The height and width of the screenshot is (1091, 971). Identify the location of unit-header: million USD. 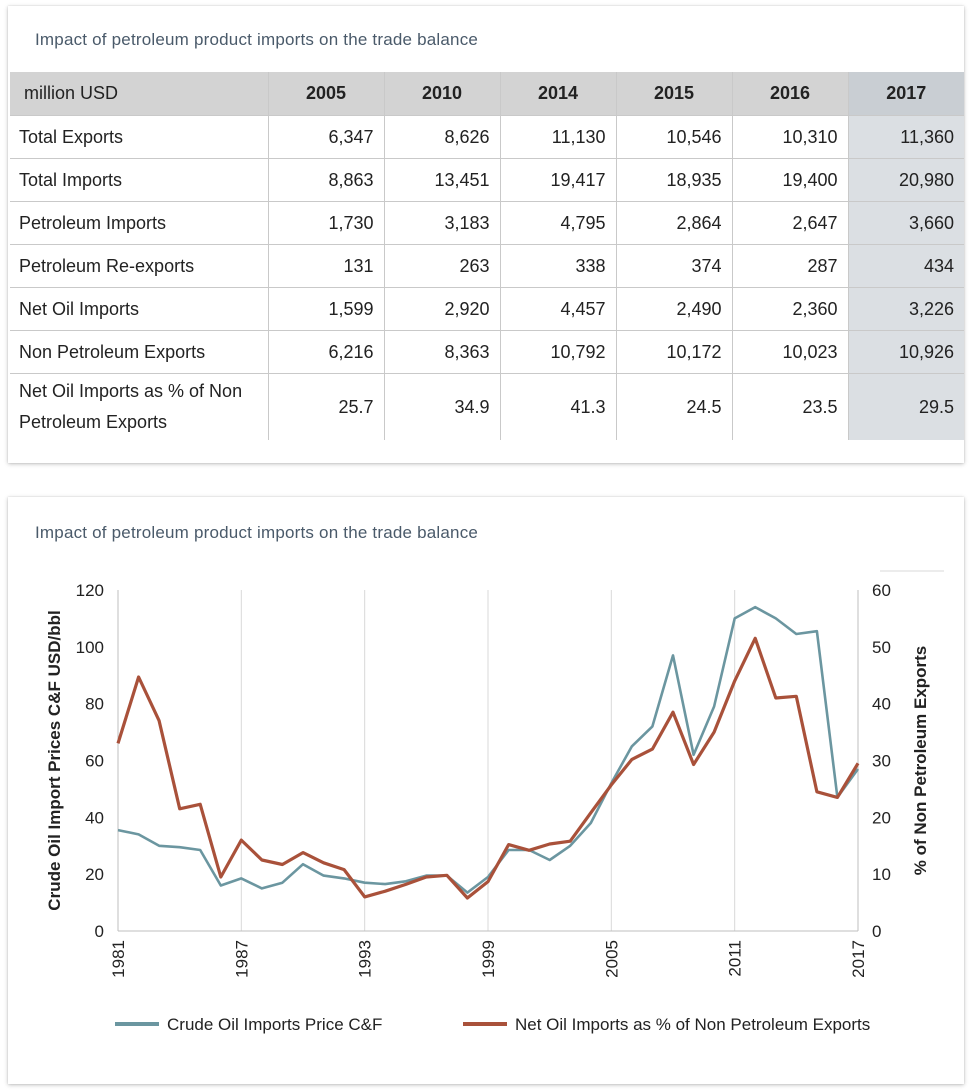
(139, 94).